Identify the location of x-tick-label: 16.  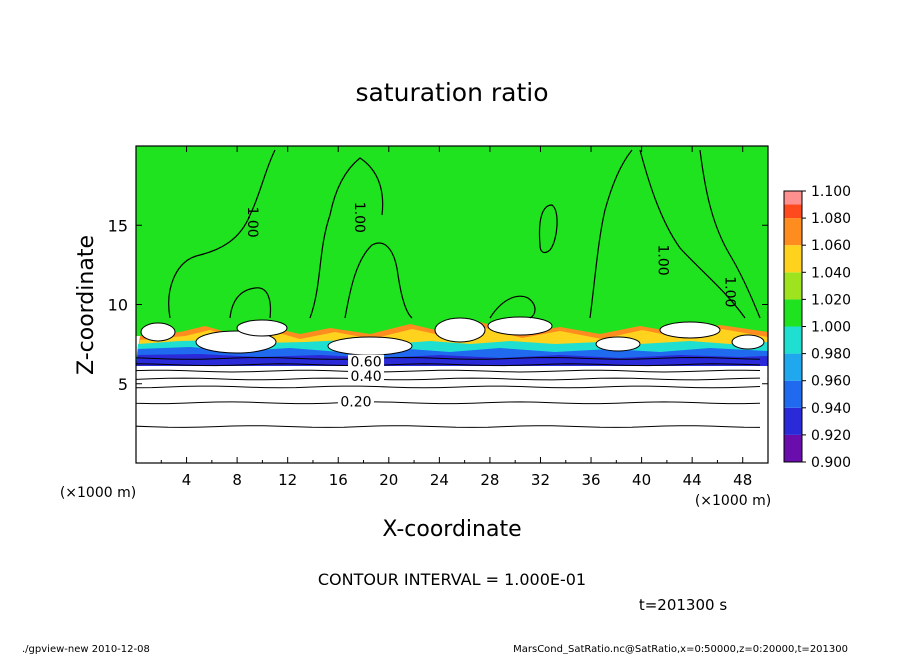
(338, 480).